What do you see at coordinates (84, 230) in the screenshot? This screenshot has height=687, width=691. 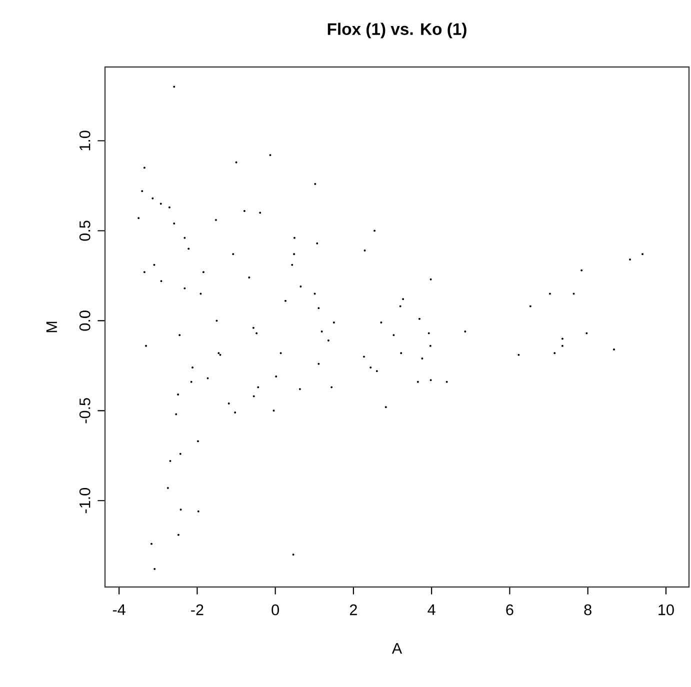 I see `y-tick-label: 0.5` at bounding box center [84, 230].